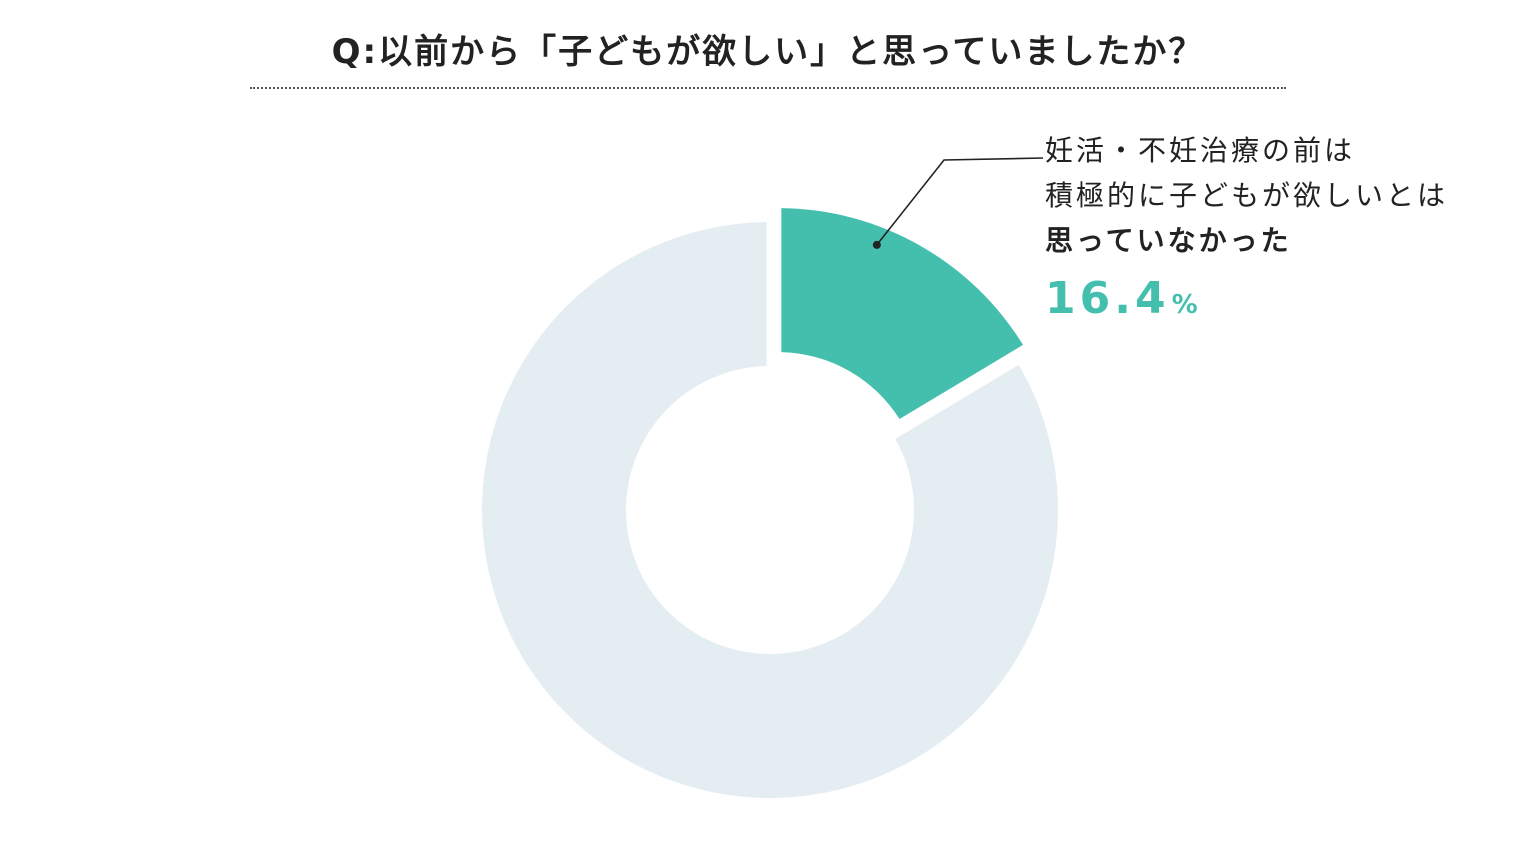  Describe the element at coordinates (1280, 298) in the screenshot. I see `callout-percentage: 16.4%` at that location.